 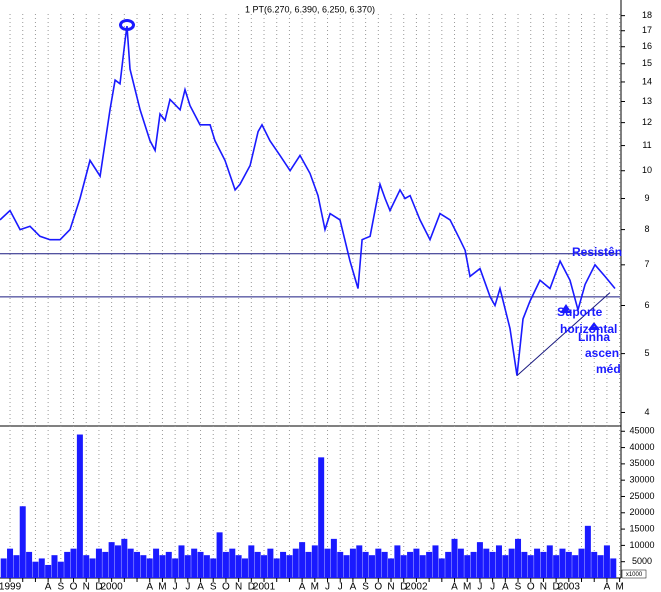 I want to click on trend-line, so click(x=563, y=334).